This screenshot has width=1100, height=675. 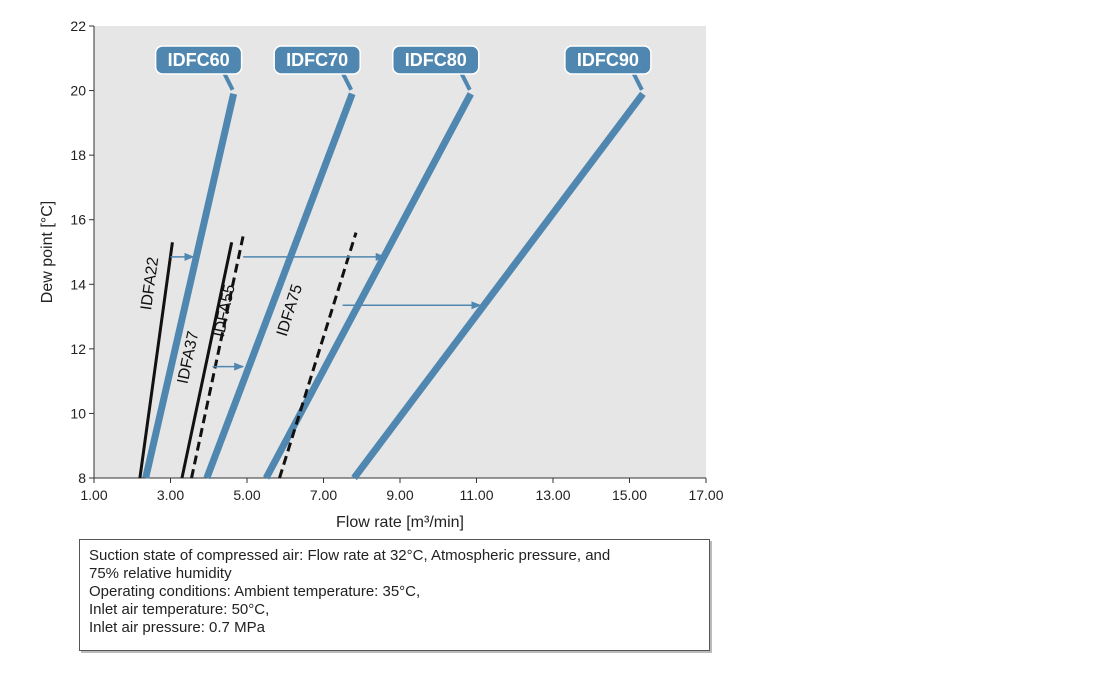 I want to click on y-tick-label: 22, so click(x=78, y=26).